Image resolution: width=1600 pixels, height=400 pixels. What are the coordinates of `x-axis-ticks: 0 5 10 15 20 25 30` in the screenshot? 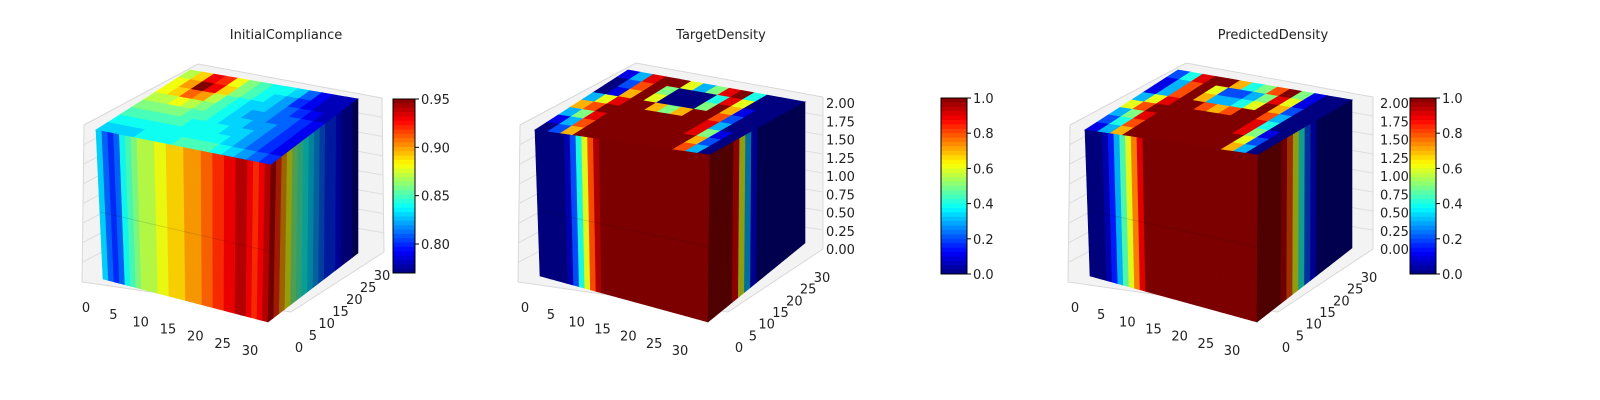 It's located at (1155, 330).